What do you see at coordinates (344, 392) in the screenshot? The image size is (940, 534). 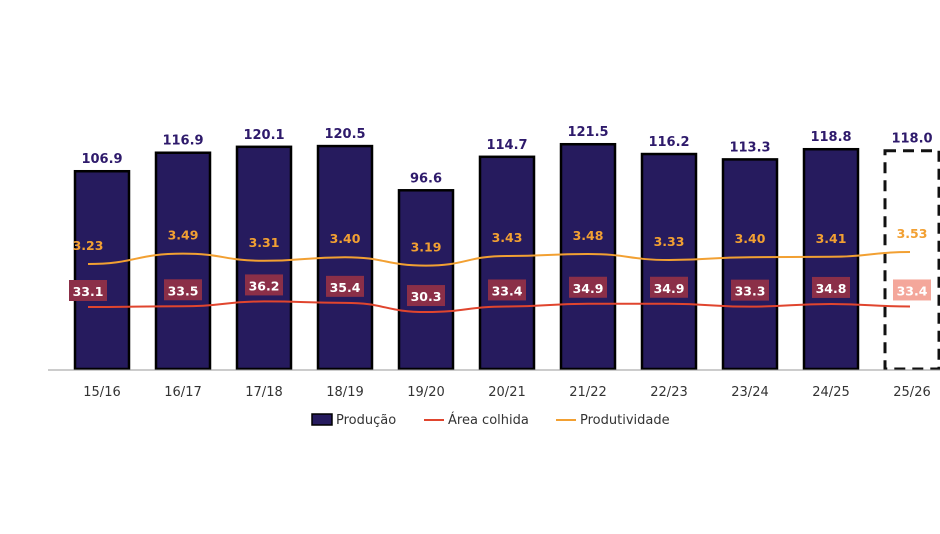 I see `x-tick-label: 18/19` at bounding box center [344, 392].